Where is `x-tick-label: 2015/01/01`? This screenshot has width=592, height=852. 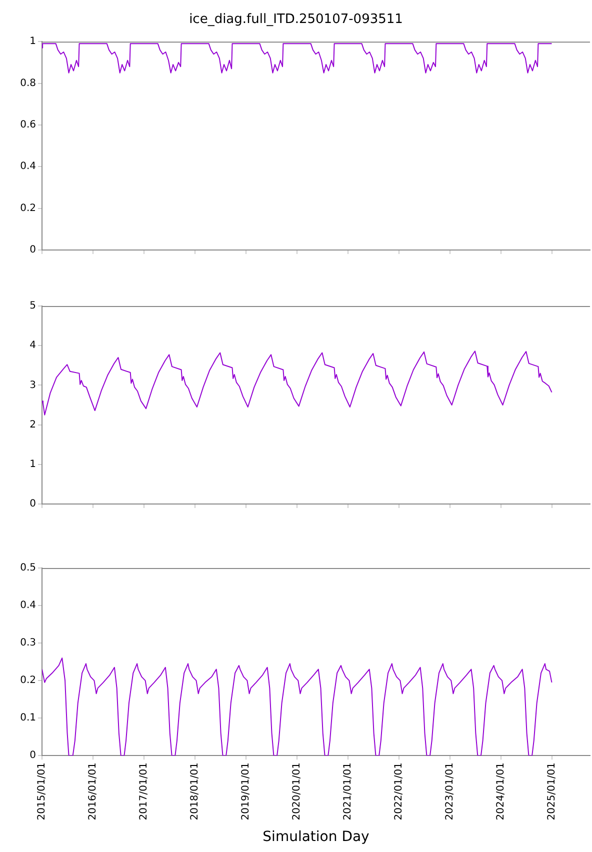 x-tick-label: 2015/01/01 is located at coordinates (42, 791).